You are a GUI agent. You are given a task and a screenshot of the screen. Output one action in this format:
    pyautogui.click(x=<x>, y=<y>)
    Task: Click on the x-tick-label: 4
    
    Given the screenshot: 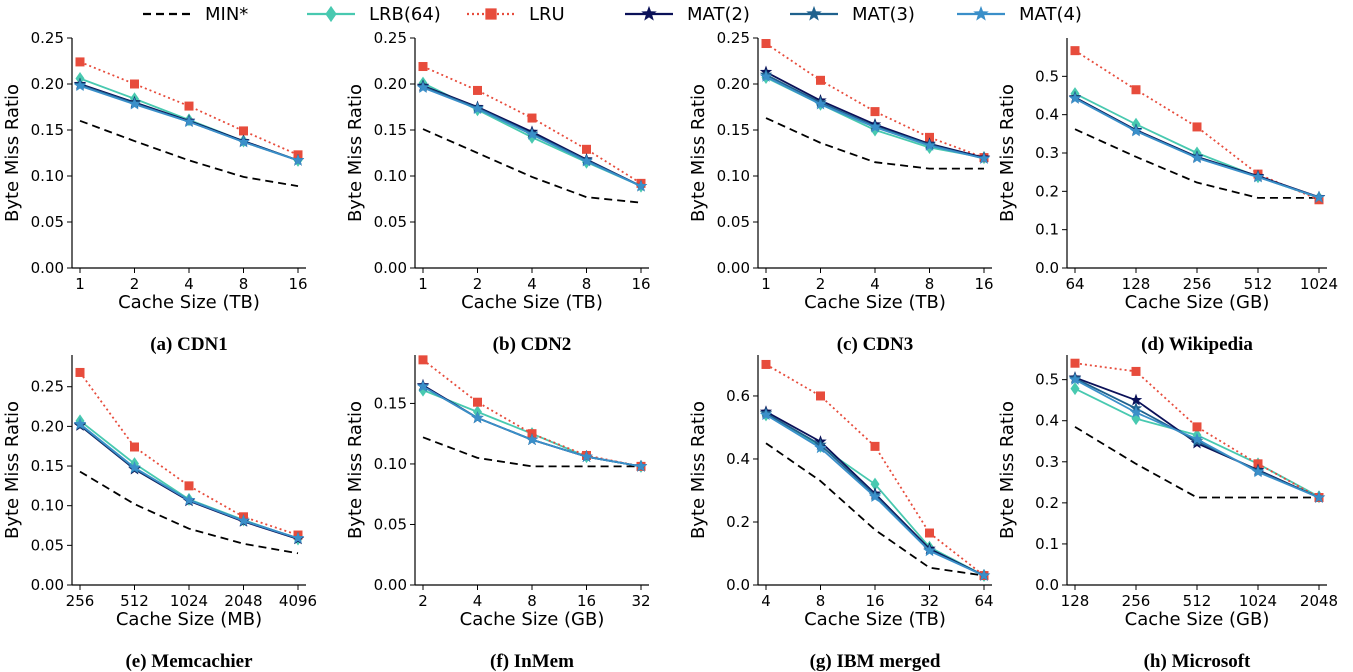 What is the action you would take?
    pyautogui.click(x=189, y=284)
    